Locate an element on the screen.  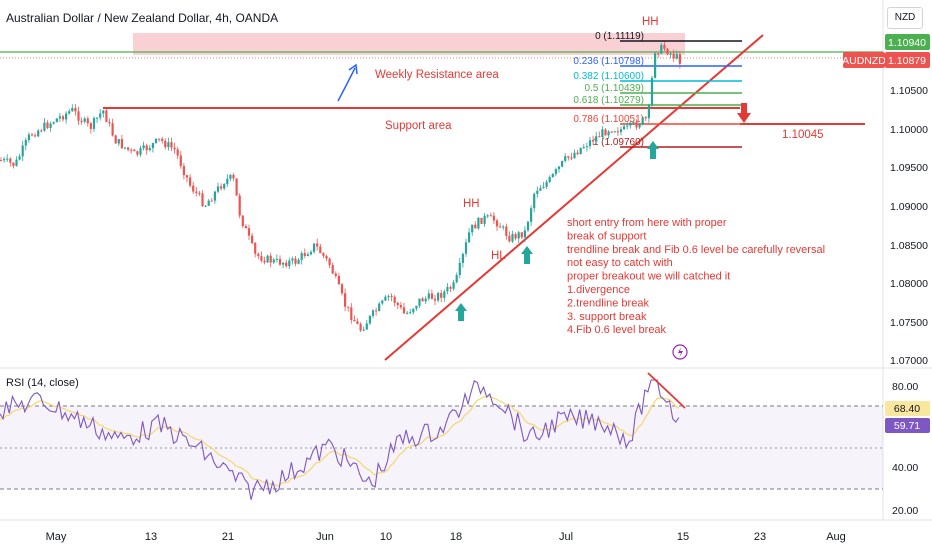
fib-level-label: 0.236 (1.10798) is located at coordinates (608, 61).